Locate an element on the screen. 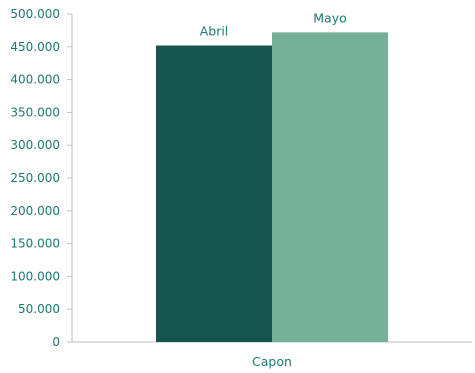  data-label-abril: Abril is located at coordinates (214, 30).